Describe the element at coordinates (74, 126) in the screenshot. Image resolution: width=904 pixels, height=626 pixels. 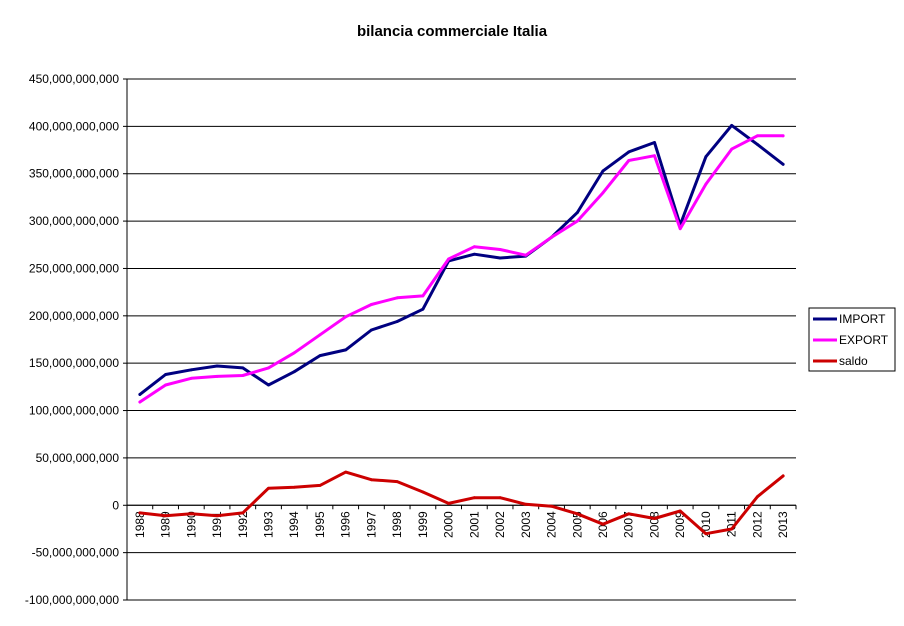
I see `y-tick-label: 400,000,000,000` at that location.